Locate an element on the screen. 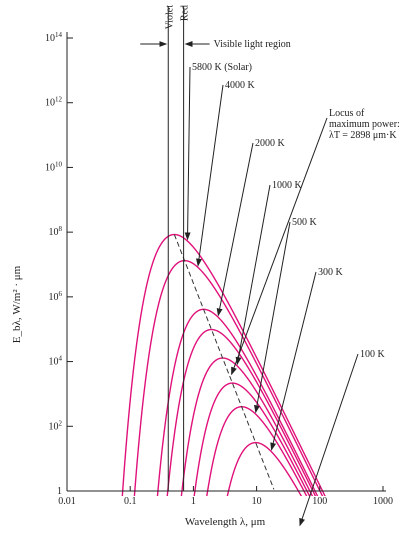  x-axis-label: Wavelength λ, μm is located at coordinates (225, 522).